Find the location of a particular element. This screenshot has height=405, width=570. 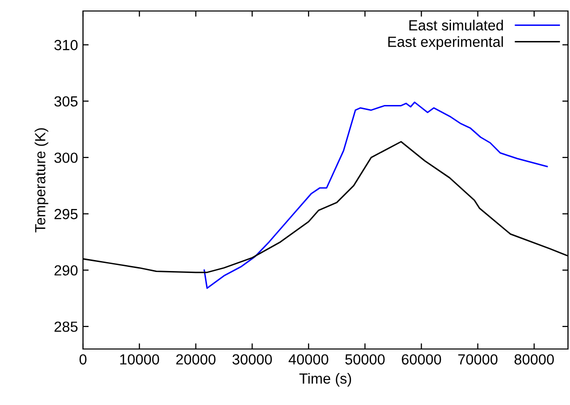

x-tick-label: 50000 is located at coordinates (365, 359).